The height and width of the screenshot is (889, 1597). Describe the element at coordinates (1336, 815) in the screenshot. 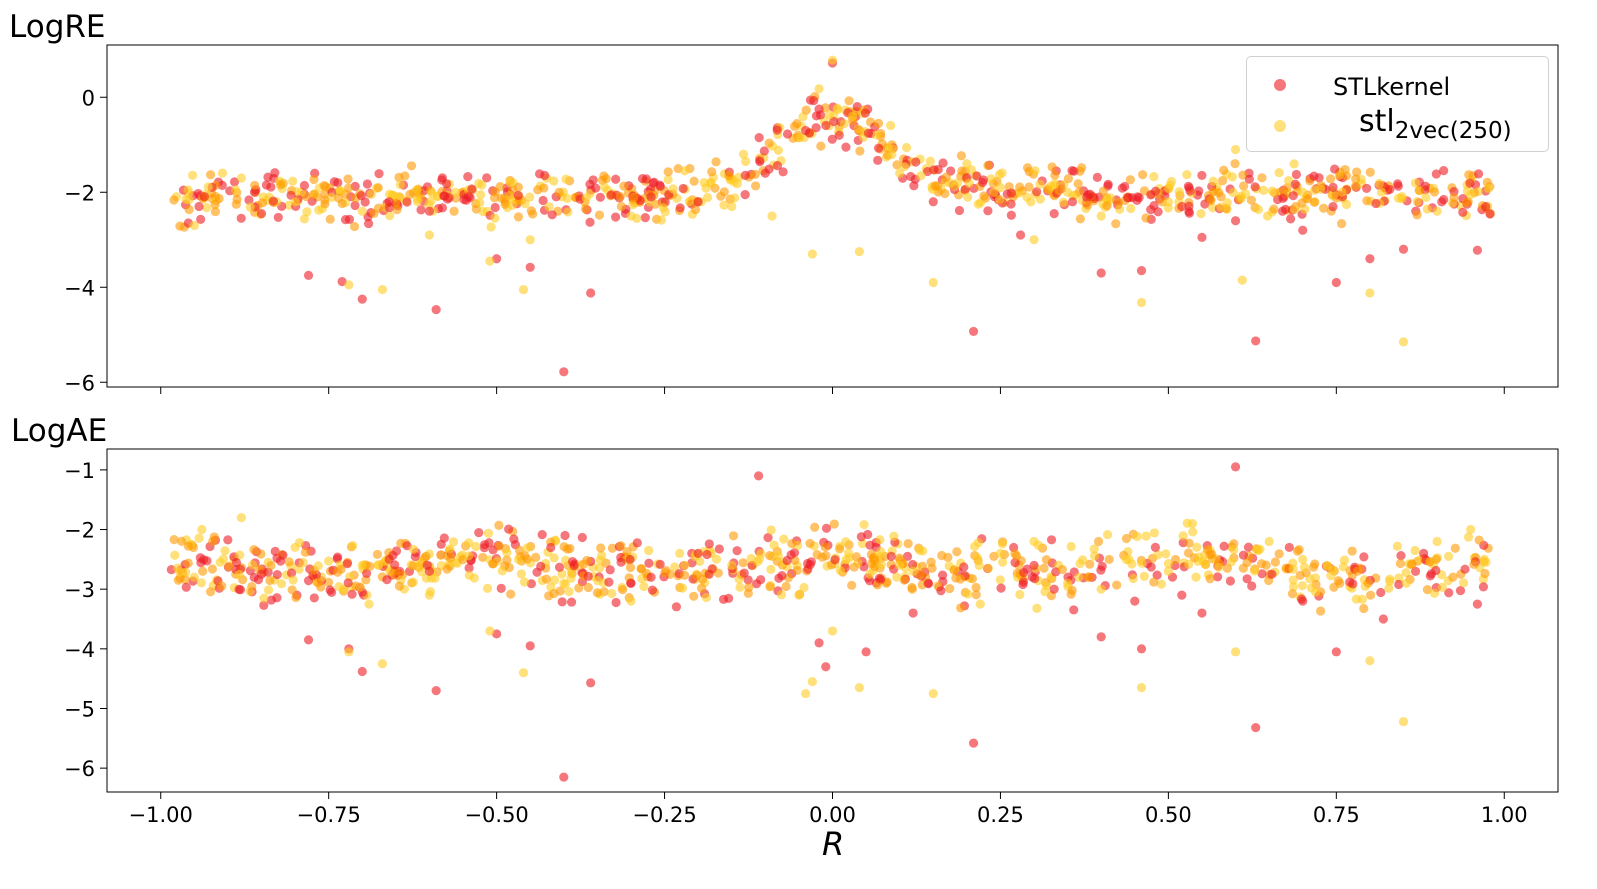

I see `x-tick-label: 0.75` at that location.